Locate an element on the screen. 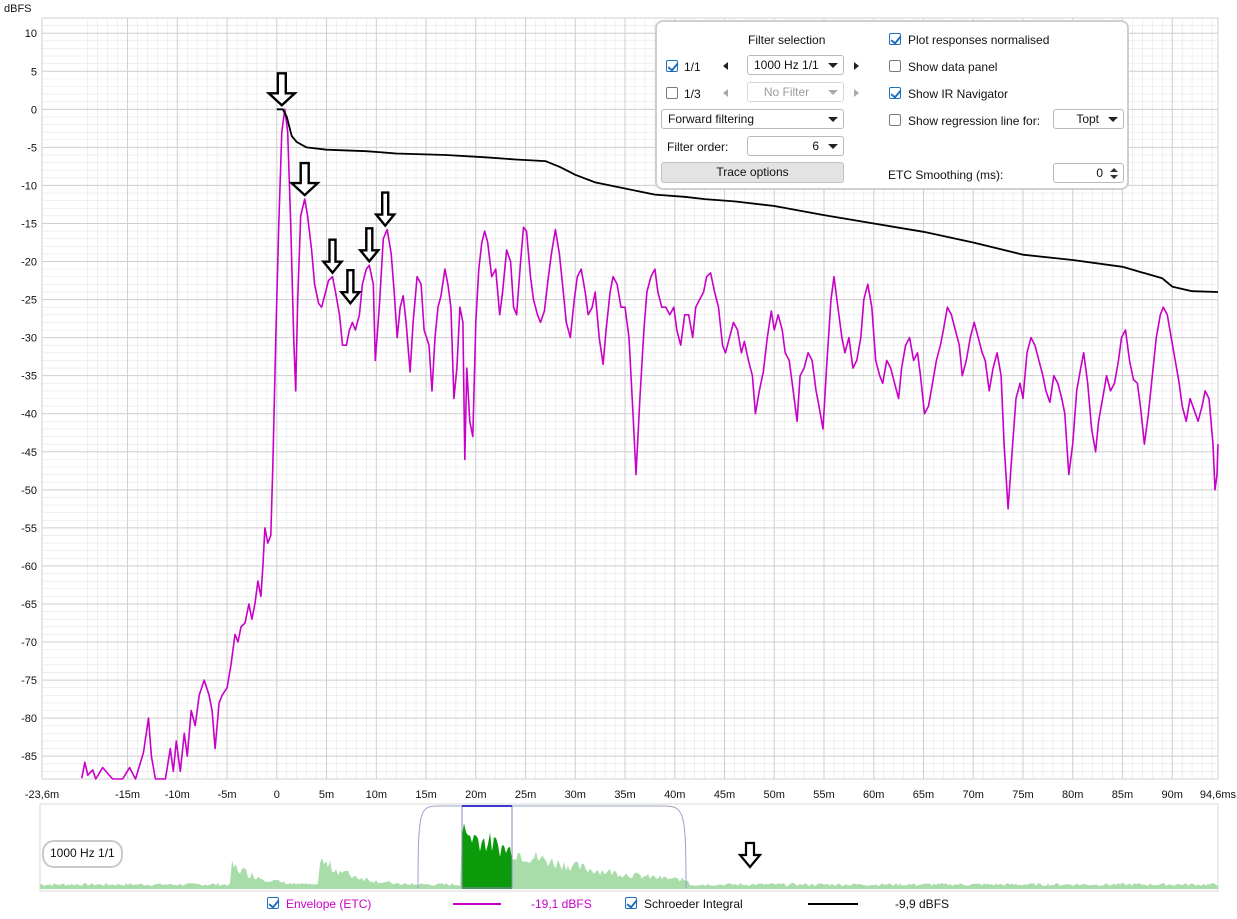  y-tick-label: 5 is located at coordinates (34, 72).